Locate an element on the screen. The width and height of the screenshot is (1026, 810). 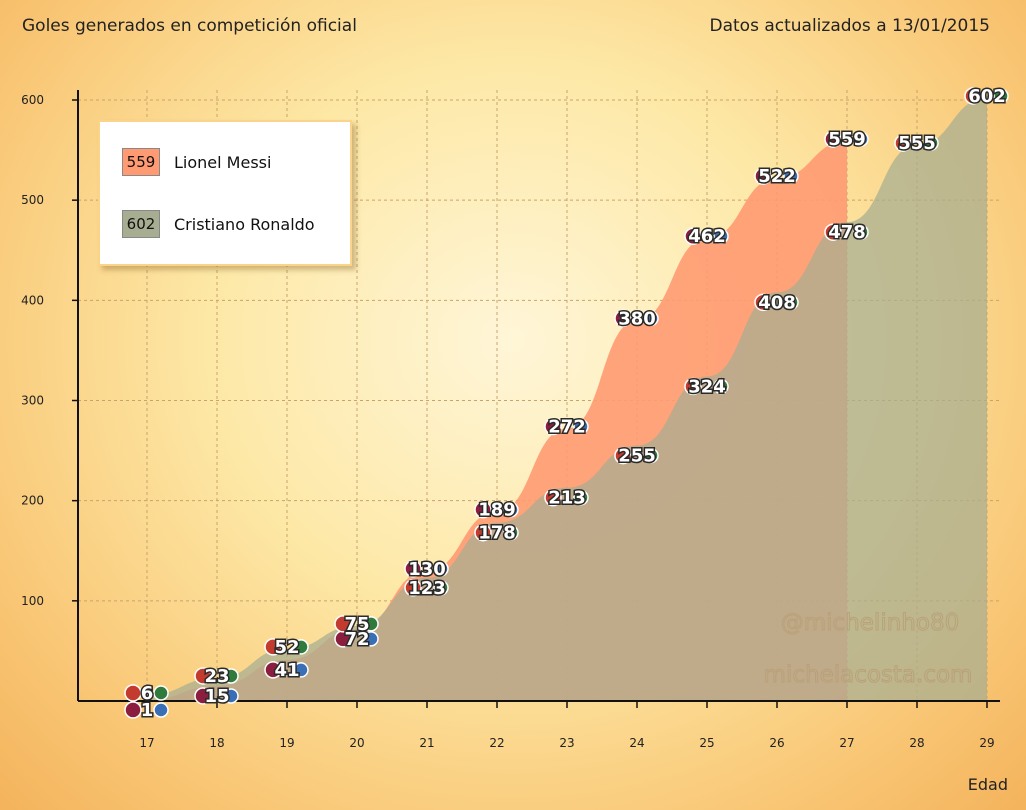
messi-value-label: 15 is located at coordinates (216, 696).